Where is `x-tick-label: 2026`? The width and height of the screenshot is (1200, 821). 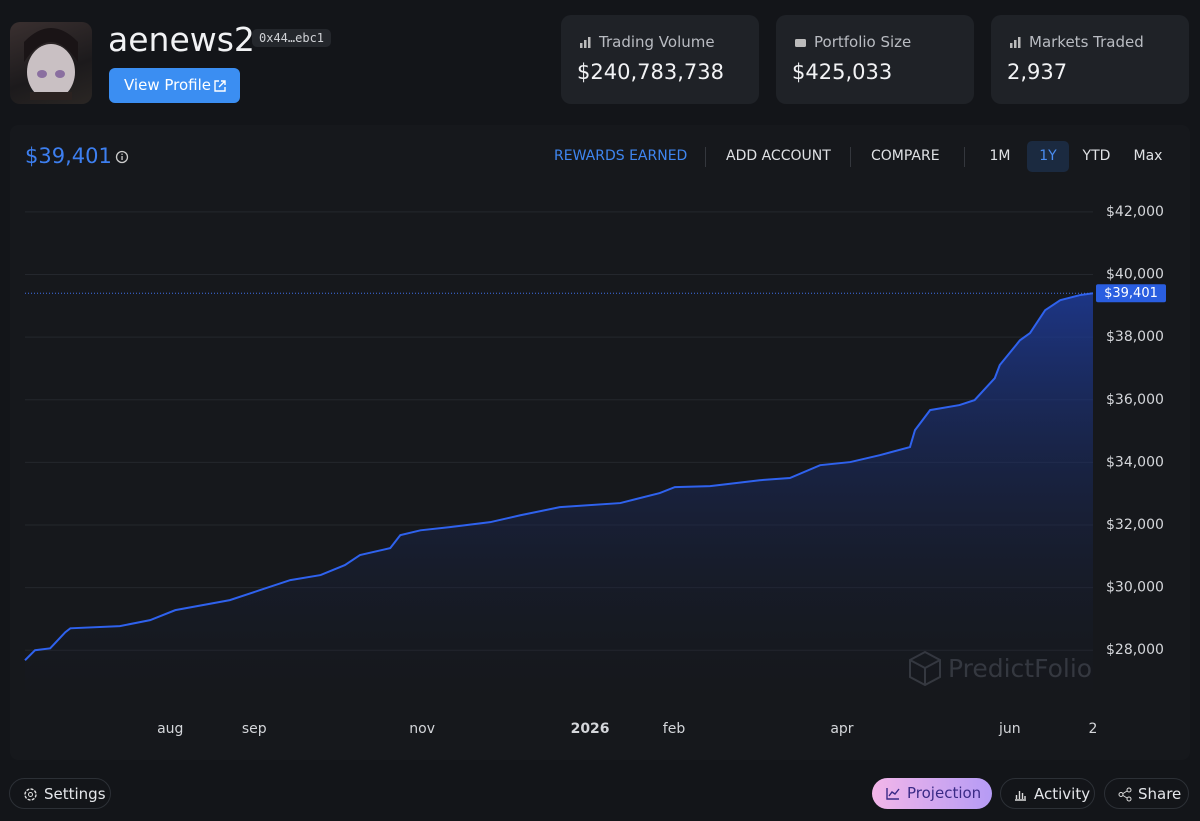 x-tick-label: 2026 is located at coordinates (590, 729).